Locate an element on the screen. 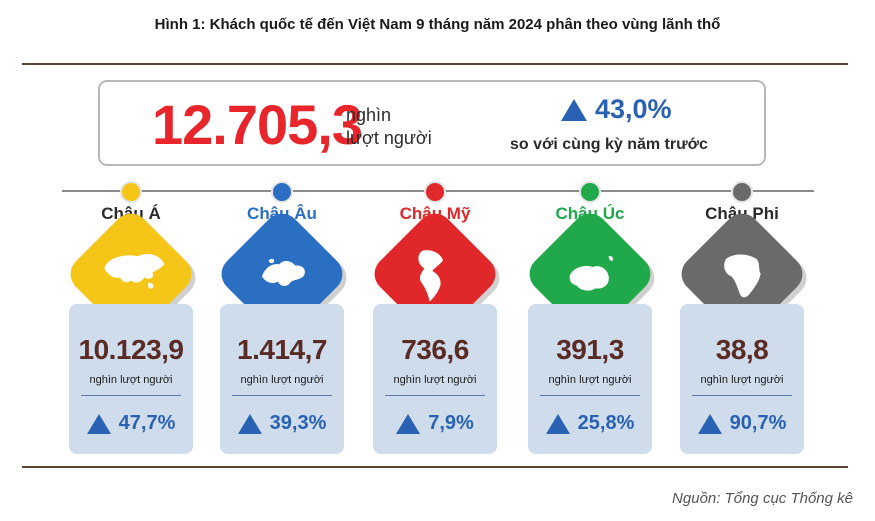 The image size is (875, 521). region-growth: 25,8% is located at coordinates (590, 423).